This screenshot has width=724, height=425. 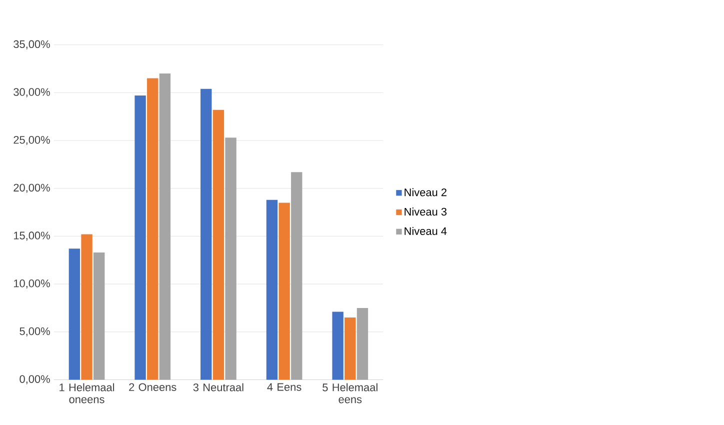 I want to click on y-tick-label: 5,00%, so click(x=35, y=331).